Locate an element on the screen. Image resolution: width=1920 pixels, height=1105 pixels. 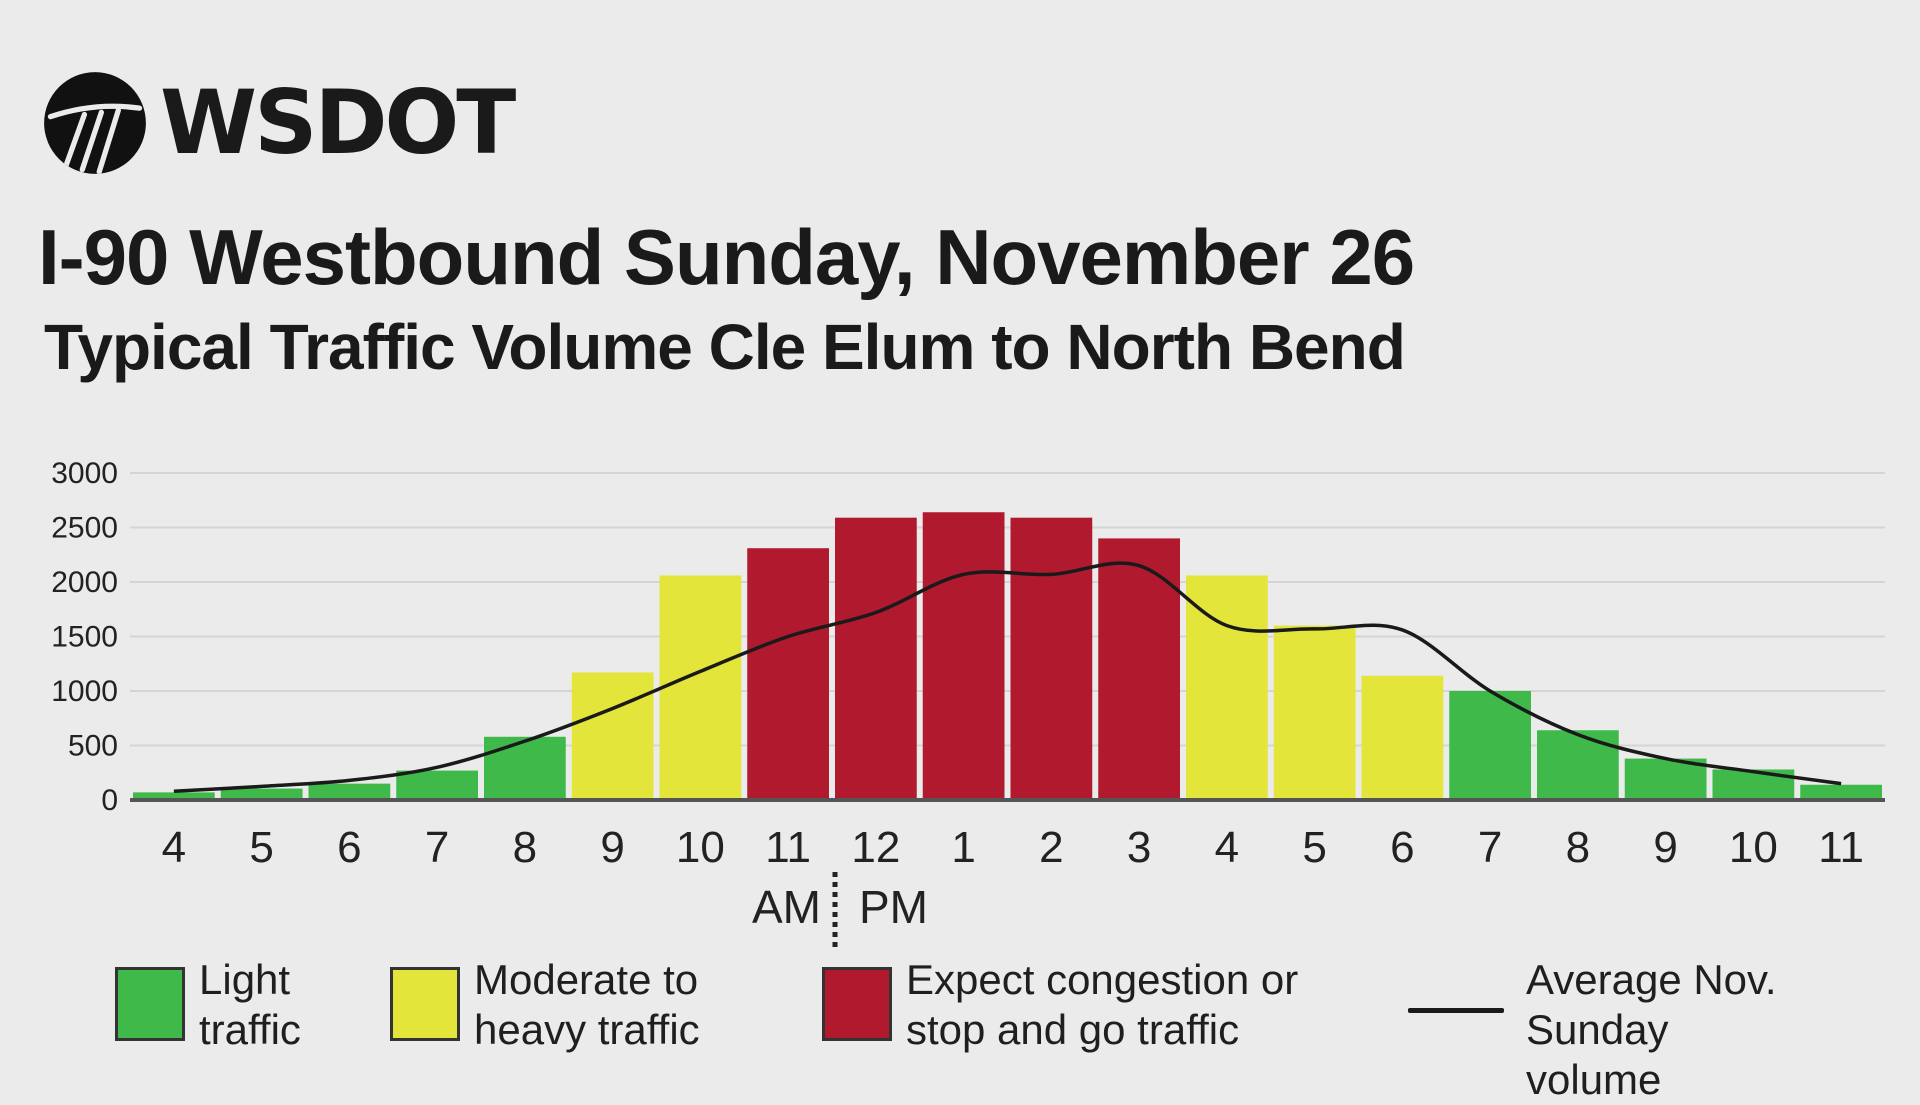
legend-label: Expect congestion or stop and go traffic is located at coordinates (1102, 1005).